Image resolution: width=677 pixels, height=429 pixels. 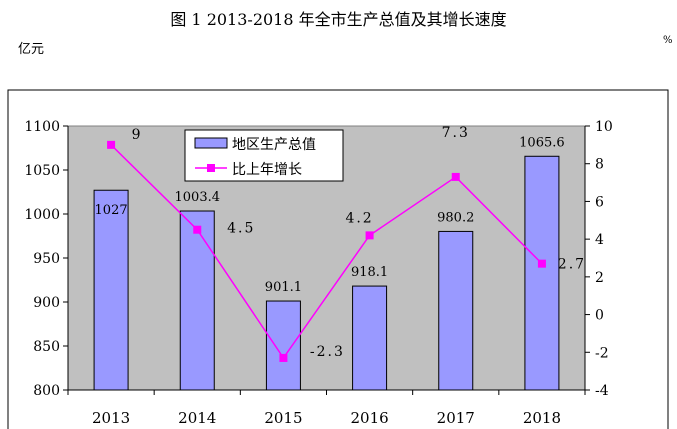 I want to click on x-tick-label: 2017, so click(x=456, y=418).